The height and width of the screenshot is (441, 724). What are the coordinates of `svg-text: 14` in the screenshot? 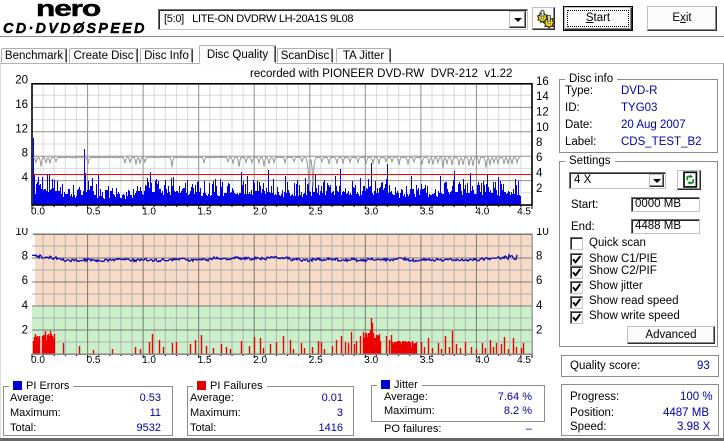 It's located at (542, 97).